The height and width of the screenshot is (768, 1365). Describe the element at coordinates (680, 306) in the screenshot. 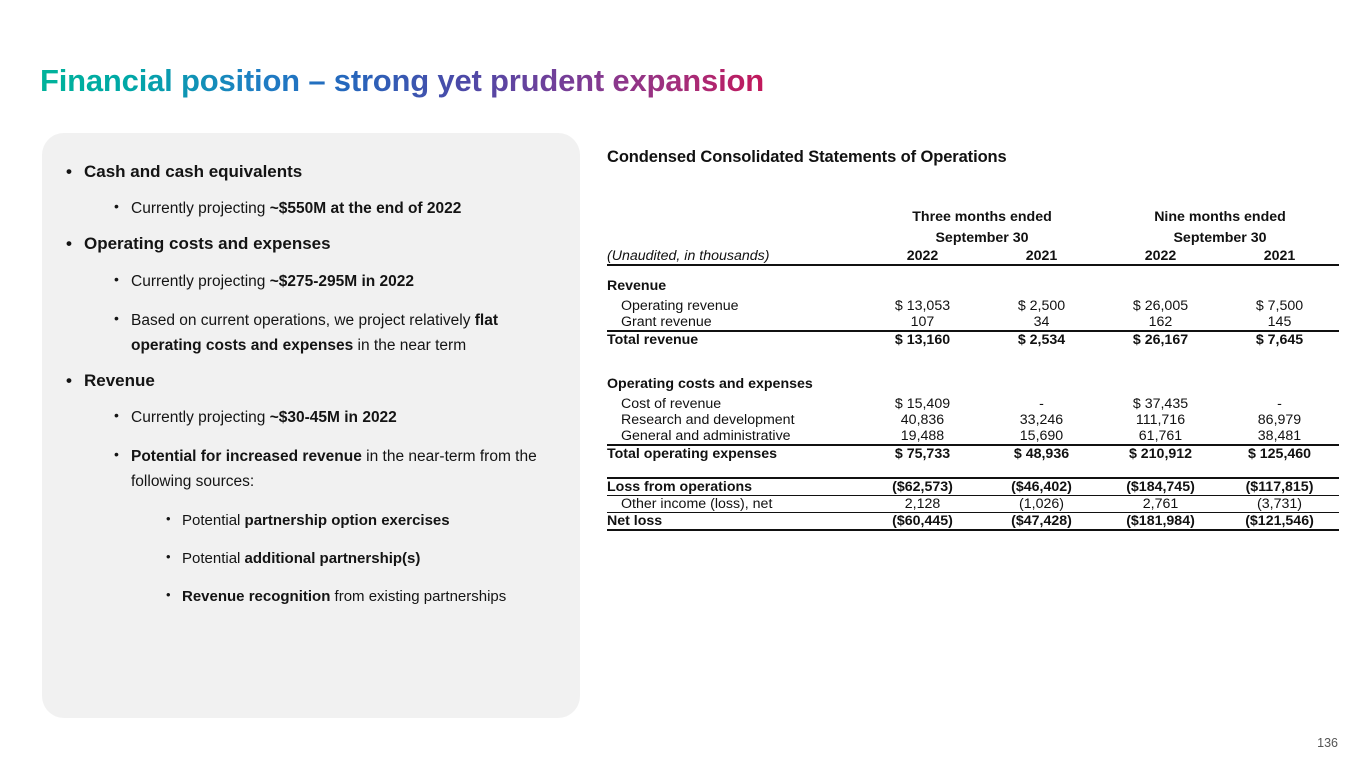

I see `row-label: Operating revenue` at that location.